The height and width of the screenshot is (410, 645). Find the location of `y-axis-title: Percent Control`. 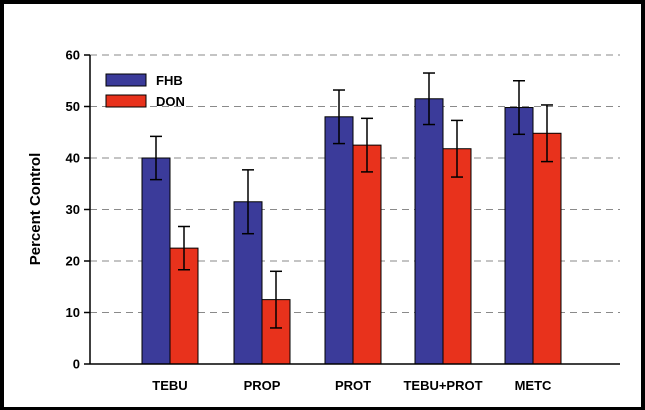

y-axis-title: Percent Control is located at coordinates (35, 209).